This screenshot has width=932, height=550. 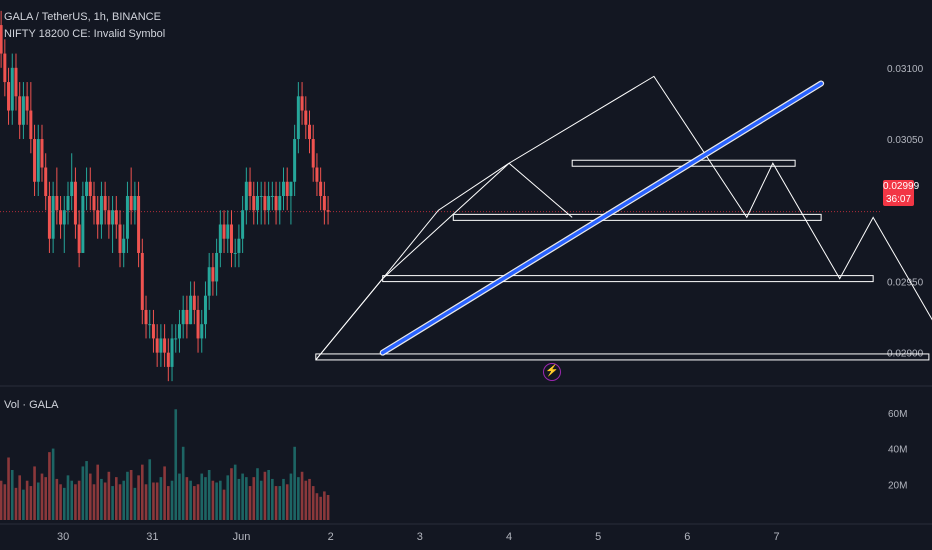 I want to click on indicator-legend: NIFTY 18200 CE: Invalid Symbol, so click(x=85, y=34).